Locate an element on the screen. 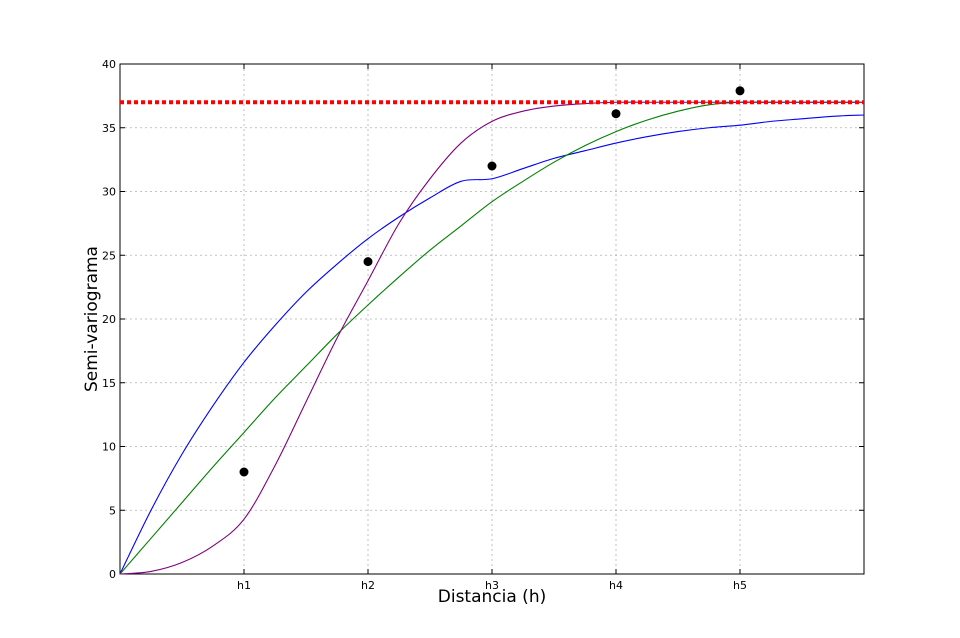 The image size is (960, 638). x-tick-label: h4 is located at coordinates (616, 585).